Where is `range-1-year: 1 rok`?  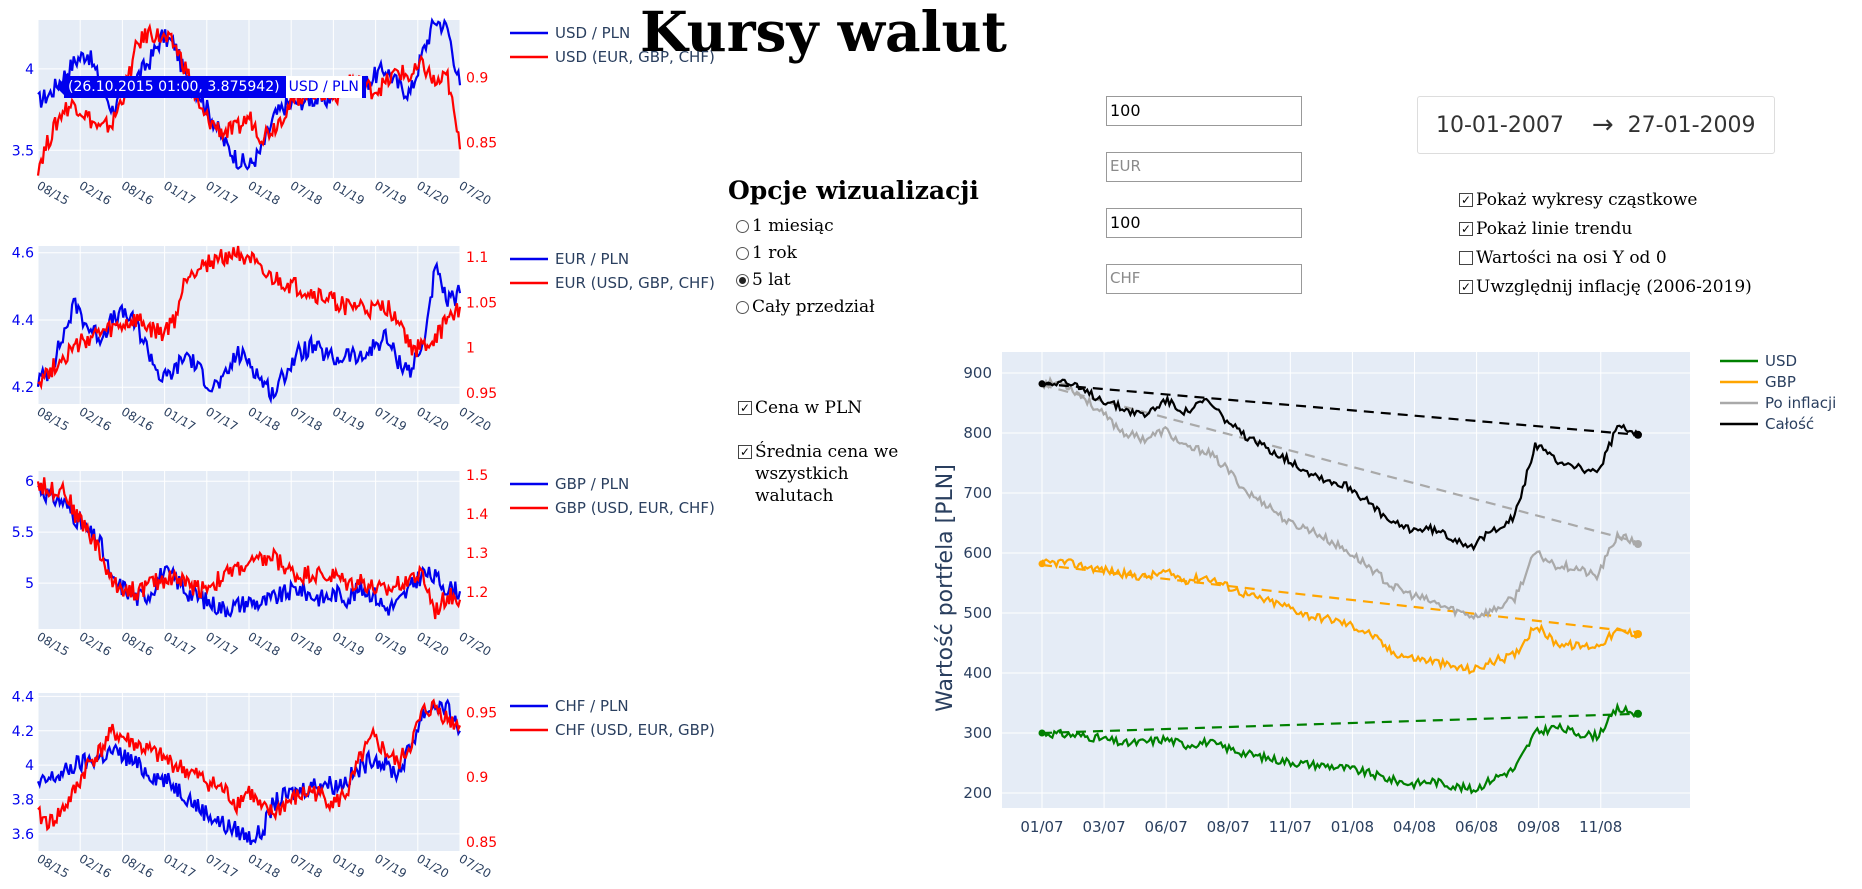
range-1-year: 1 rok is located at coordinates (766, 253).